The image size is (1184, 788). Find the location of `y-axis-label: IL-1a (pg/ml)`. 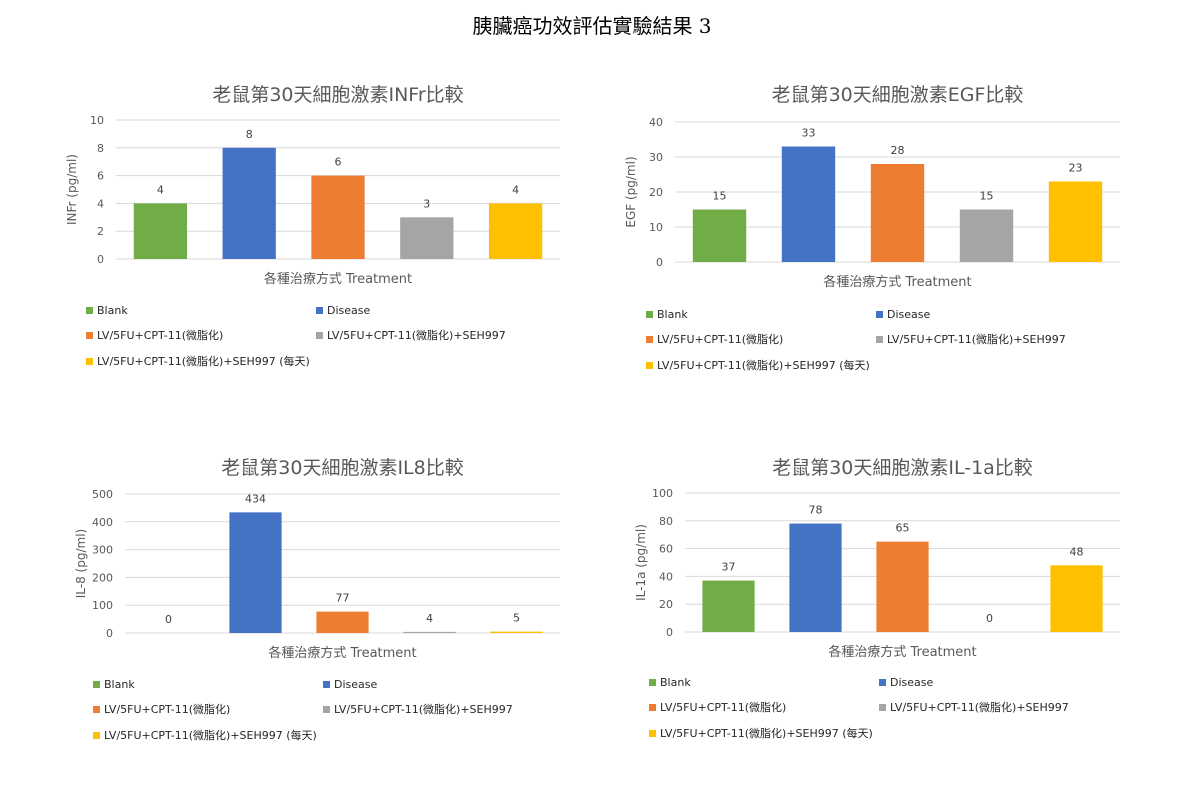

y-axis-label: IL-1a (pg/ml) is located at coordinates (641, 562).